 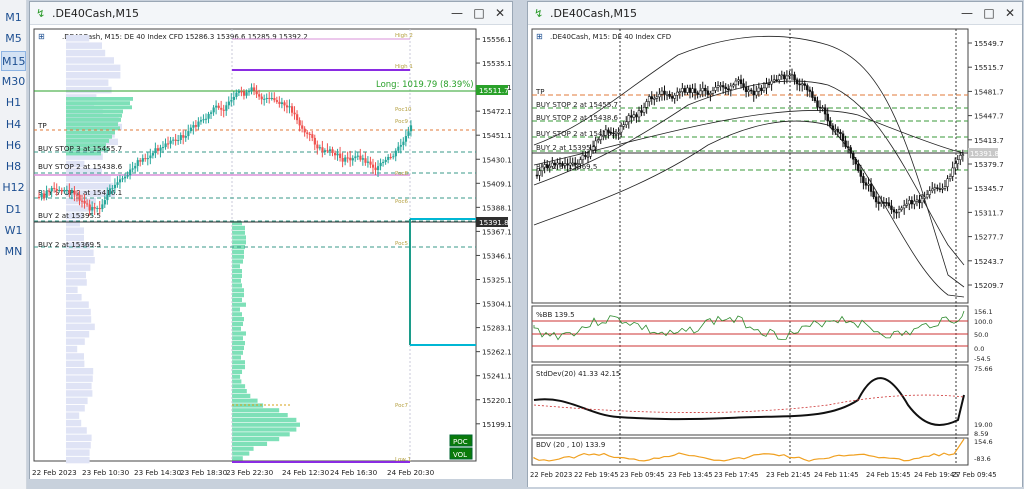 What do you see at coordinates (13, 39) in the screenshot?
I see `timeframe-m5: M5` at bounding box center [13, 39].